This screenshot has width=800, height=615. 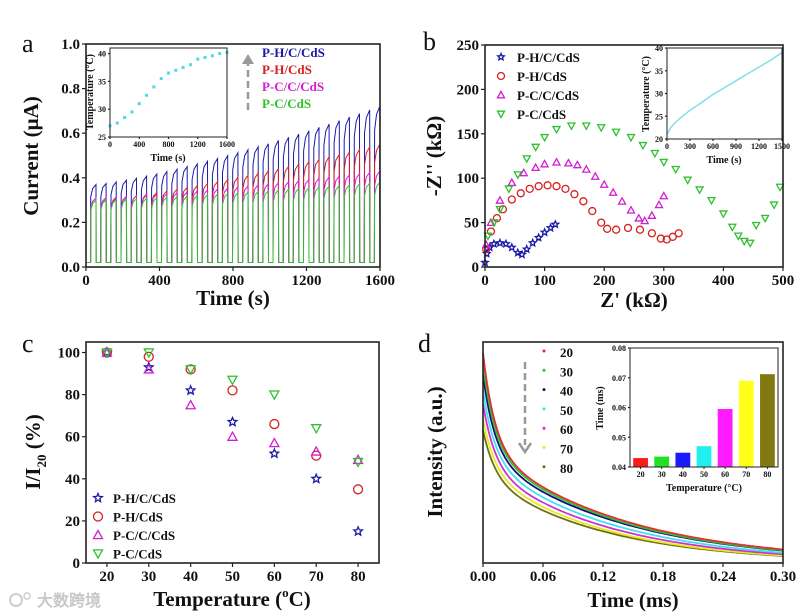 What do you see at coordinates (476, 268) in the screenshot?
I see `y-tick-label: 0` at bounding box center [476, 268].